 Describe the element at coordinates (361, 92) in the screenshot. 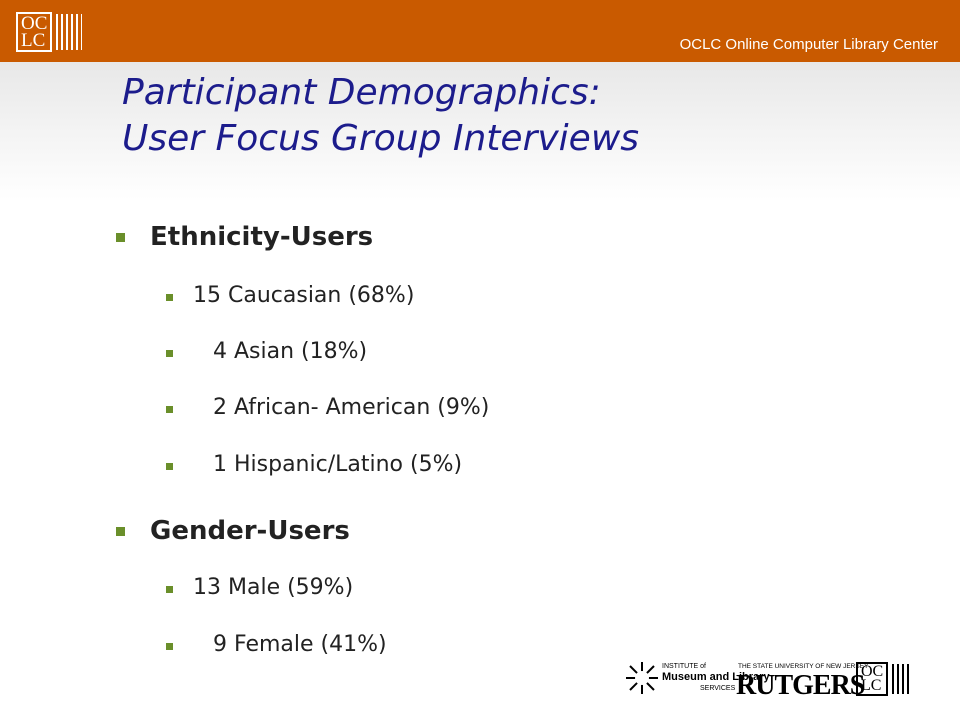

I see `title-line: Participant Demographics:` at that location.